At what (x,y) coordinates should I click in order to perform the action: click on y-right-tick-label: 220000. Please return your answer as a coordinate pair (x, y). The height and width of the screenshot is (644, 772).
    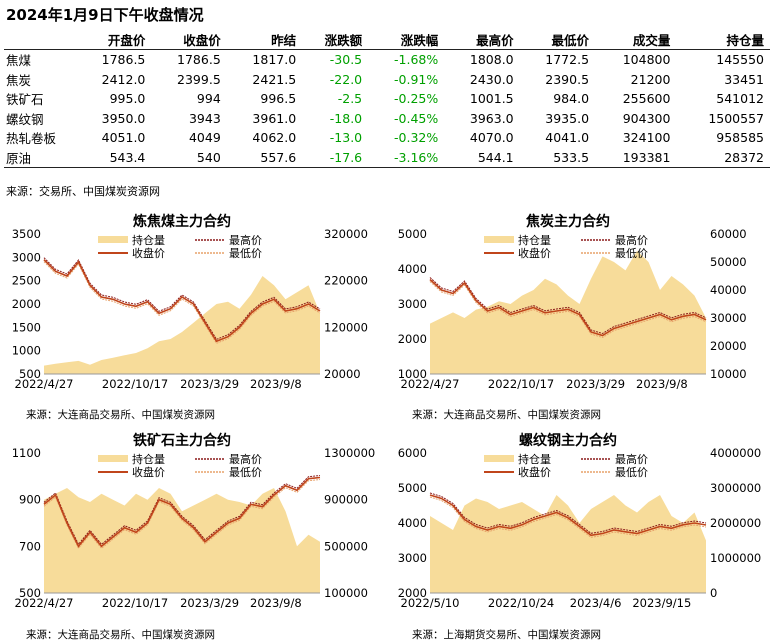
    Looking at the image, I should click on (346, 281).